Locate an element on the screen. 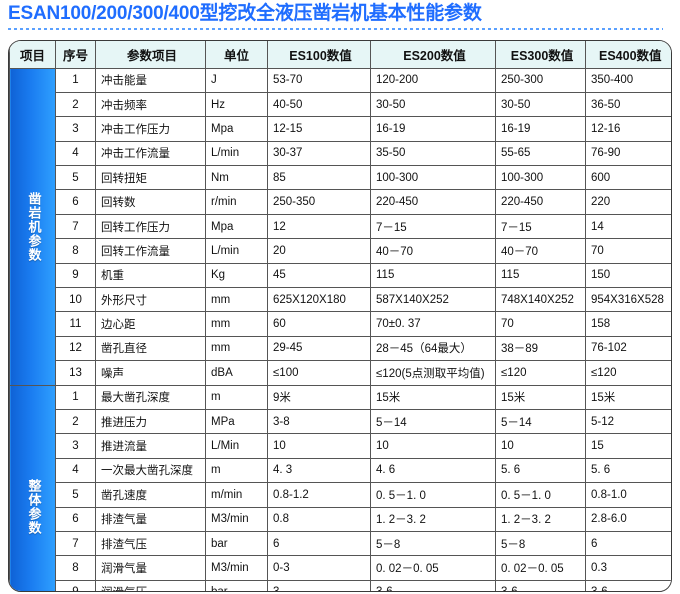 This screenshot has width=680, height=594. row-es400: 5. 6 is located at coordinates (628, 470).